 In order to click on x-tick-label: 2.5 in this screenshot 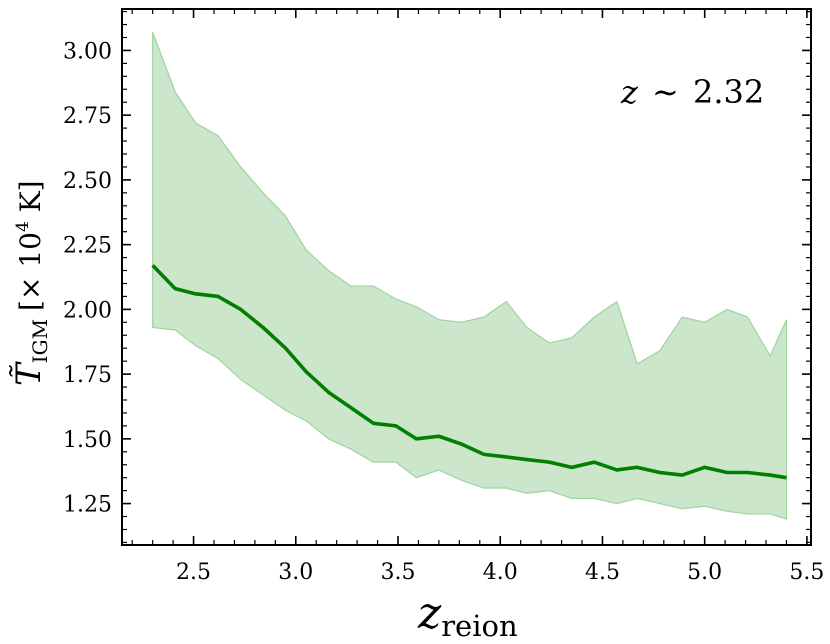, I will do `click(193, 572)`.